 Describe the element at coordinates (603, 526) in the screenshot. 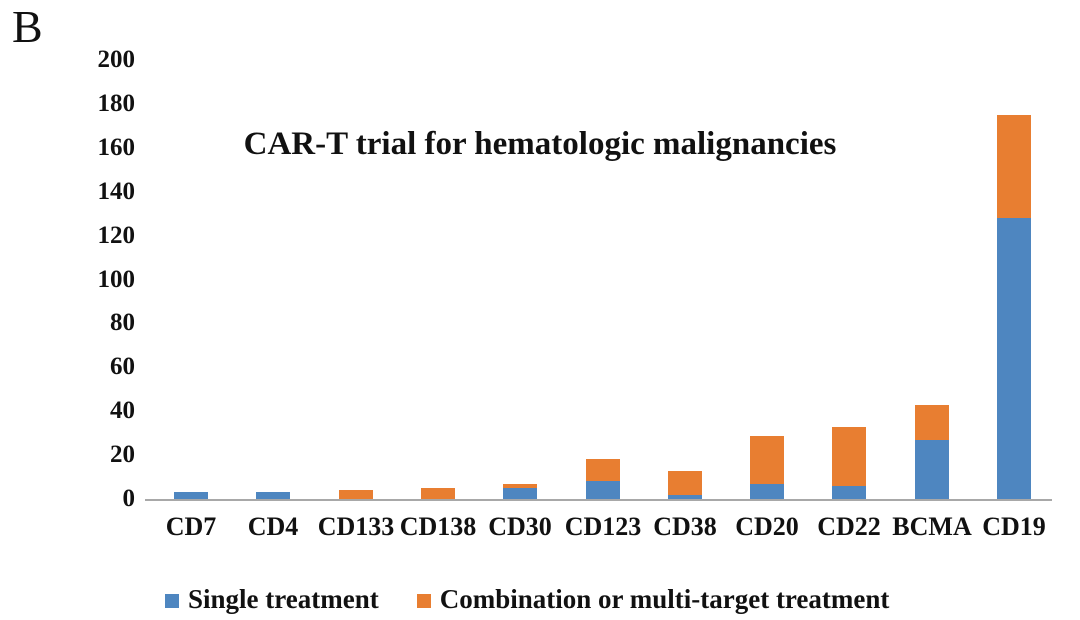

I see `x-axis-label-cd123: CD123` at that location.